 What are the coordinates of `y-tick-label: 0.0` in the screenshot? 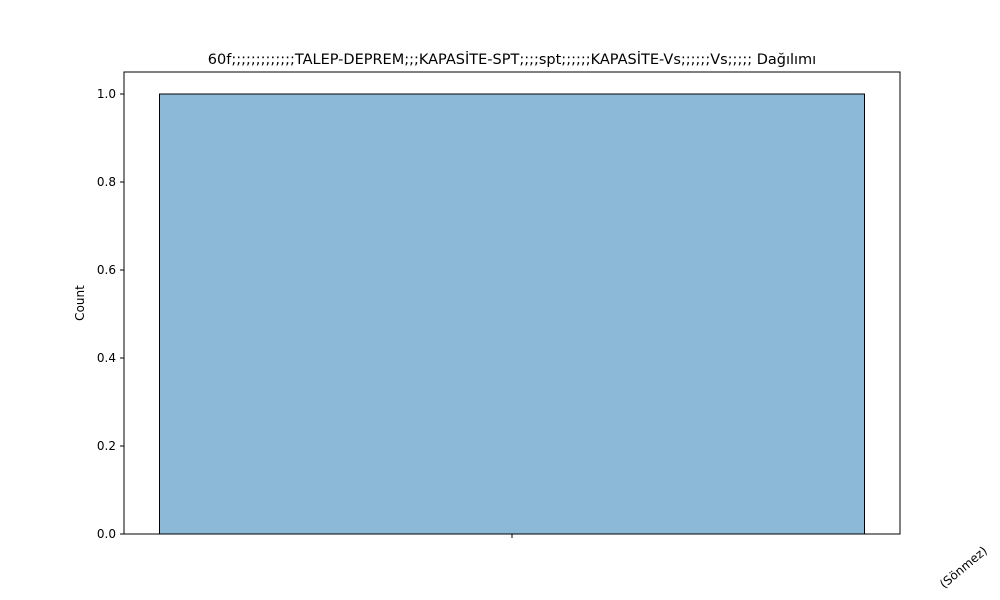 It's located at (106, 534).